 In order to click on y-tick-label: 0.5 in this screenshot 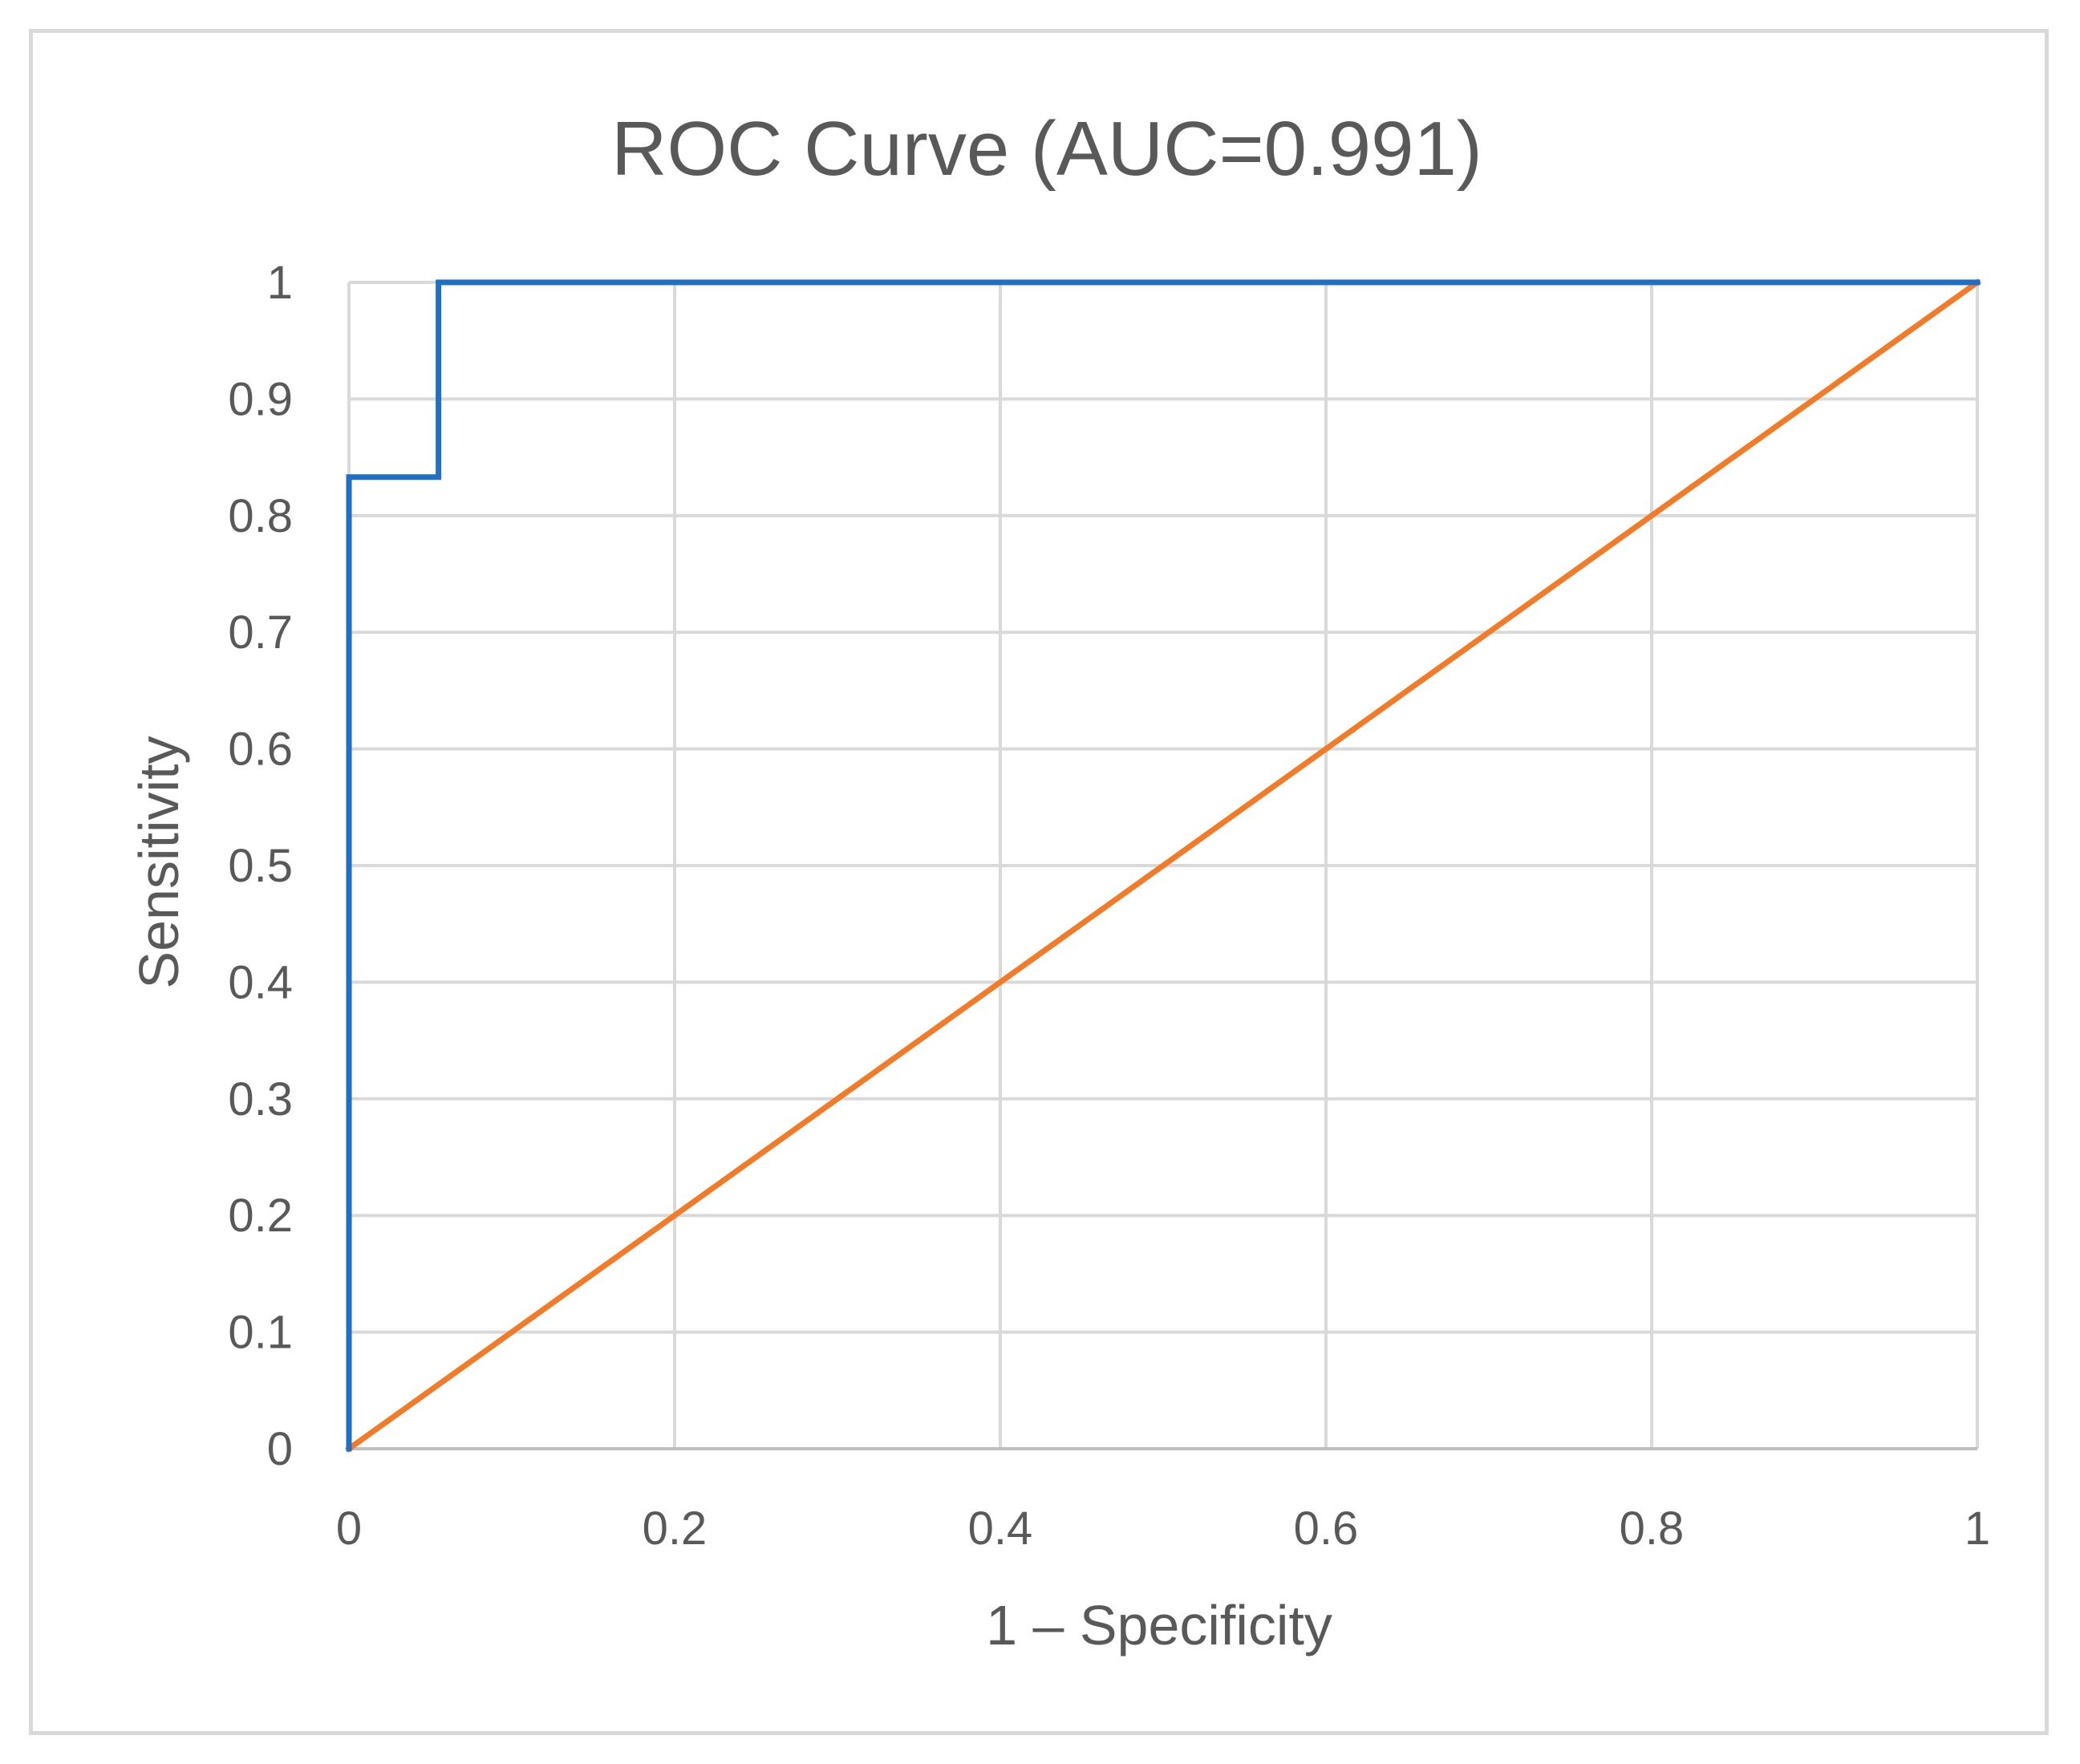, I will do `click(260, 866)`.